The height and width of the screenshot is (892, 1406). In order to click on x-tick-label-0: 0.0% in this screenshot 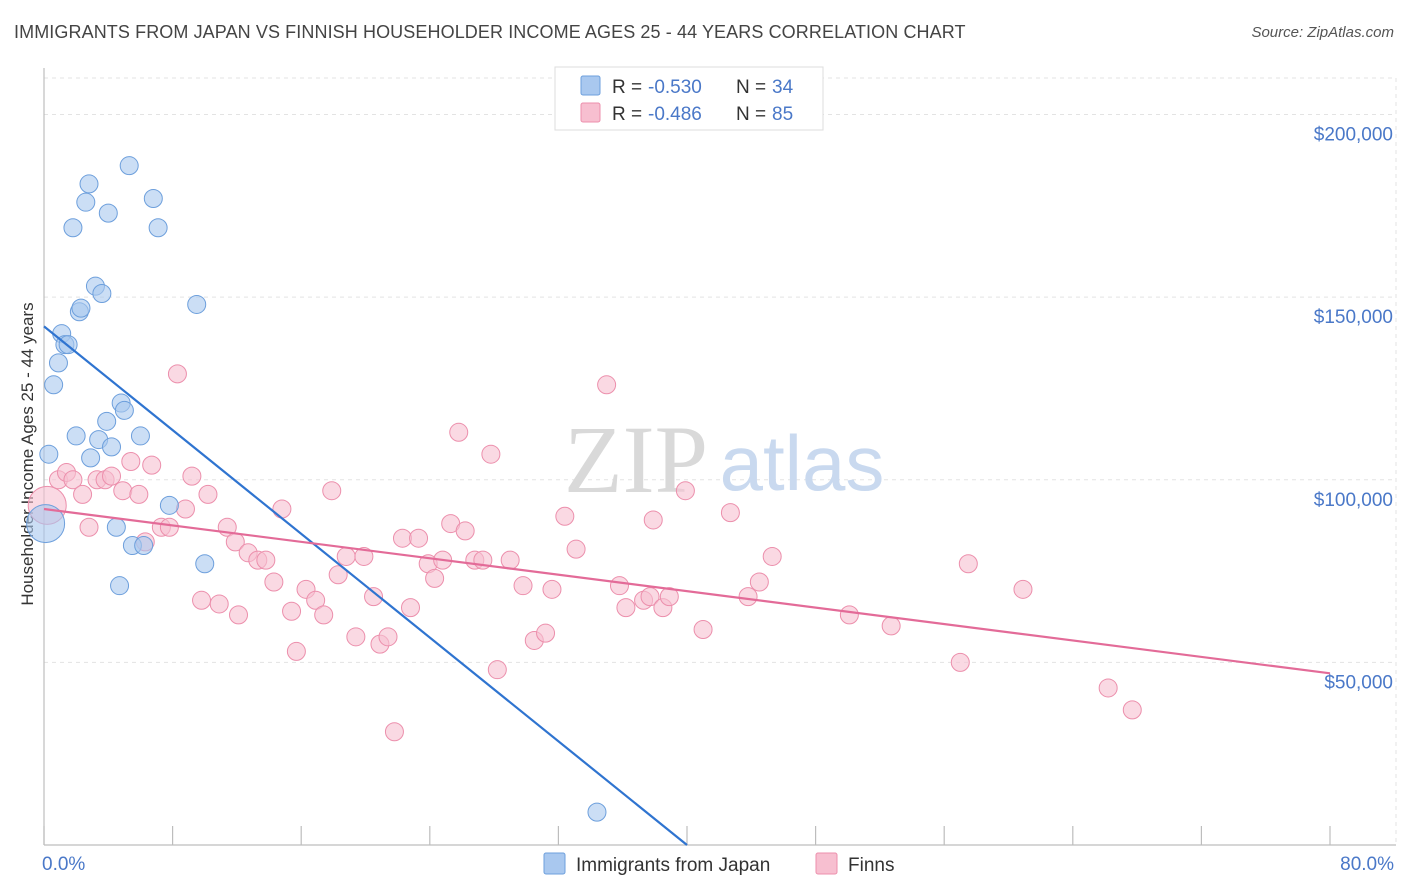, I will do `click(63, 864)`.